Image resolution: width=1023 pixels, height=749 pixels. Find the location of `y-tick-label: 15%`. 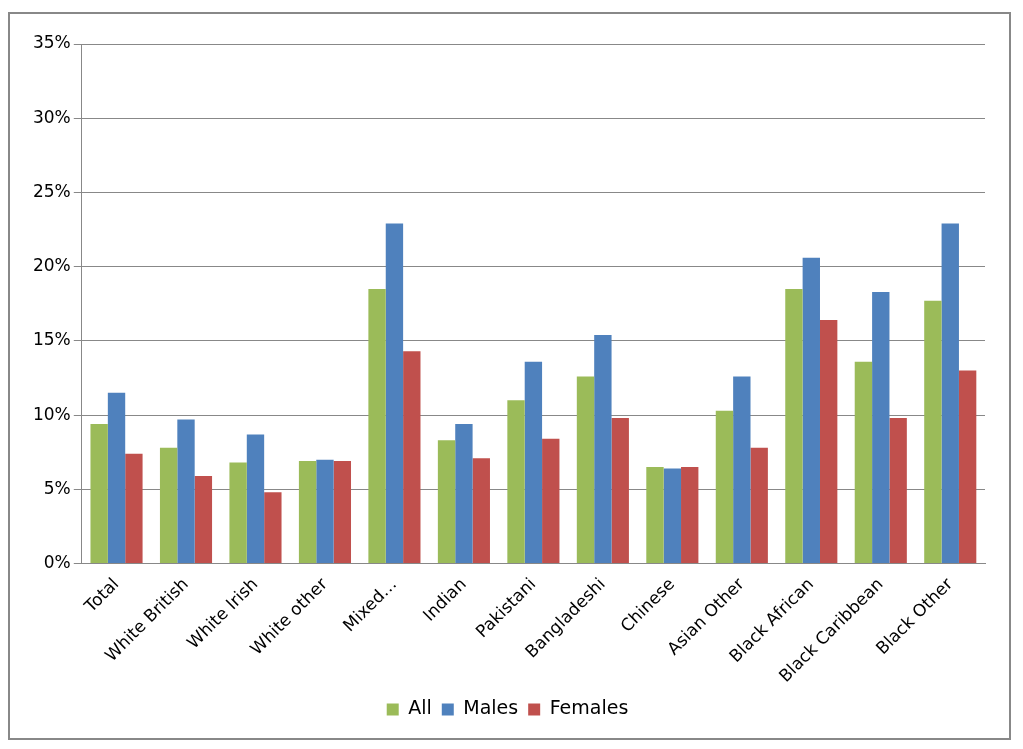

y-tick-label: 15% is located at coordinates (51, 339).